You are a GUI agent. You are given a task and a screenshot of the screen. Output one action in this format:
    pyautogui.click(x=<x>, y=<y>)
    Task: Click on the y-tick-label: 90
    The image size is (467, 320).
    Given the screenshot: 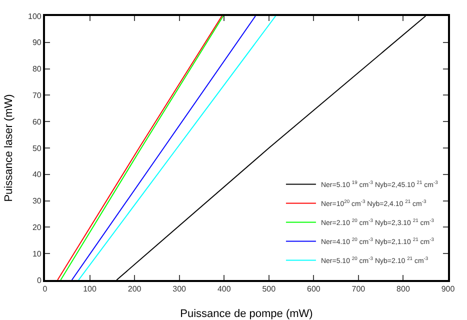 What is the action you would take?
    pyautogui.click(x=37, y=43)
    